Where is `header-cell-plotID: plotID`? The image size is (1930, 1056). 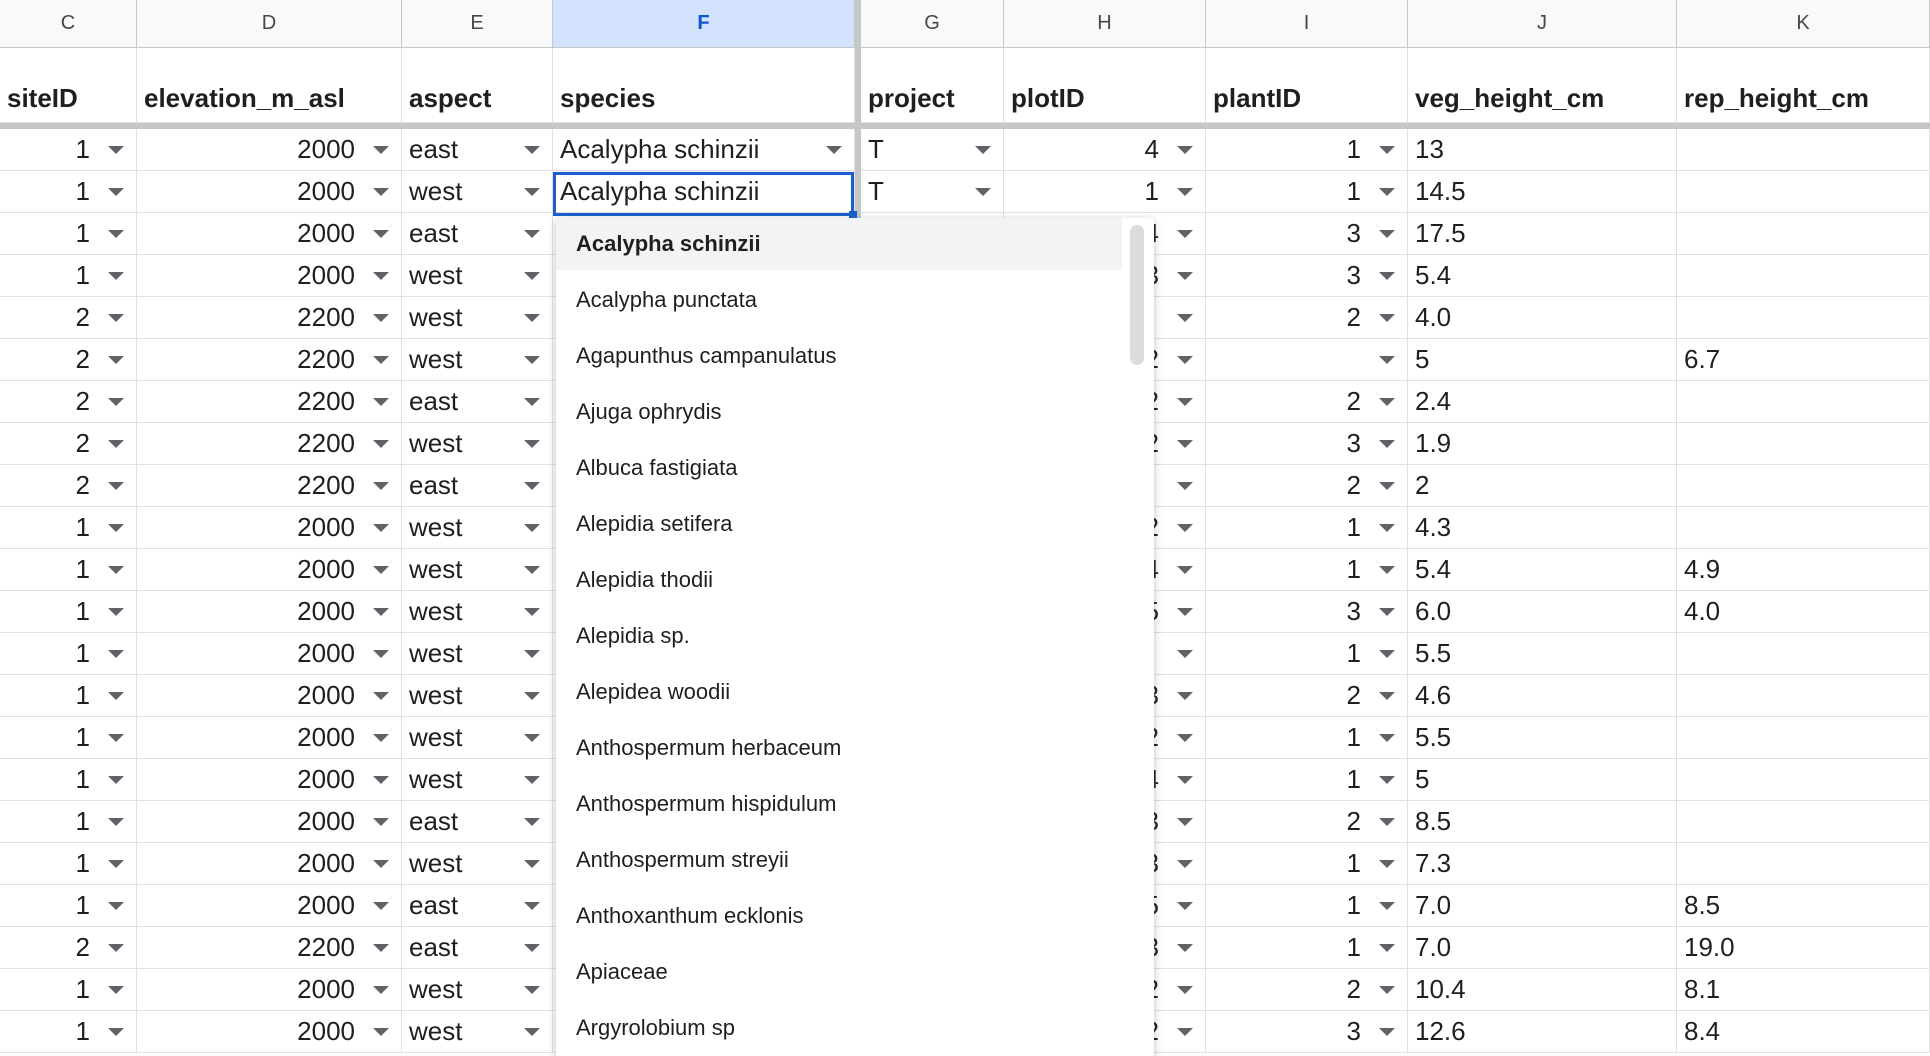 header-cell-plotID: plotID is located at coordinates (1105, 85).